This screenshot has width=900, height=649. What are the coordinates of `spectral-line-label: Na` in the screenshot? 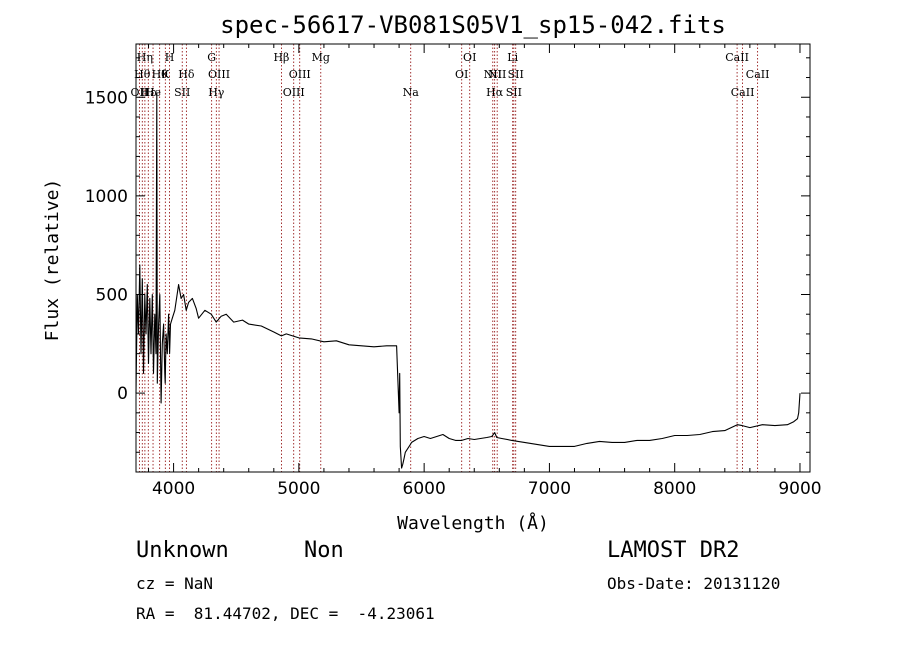 It's located at (411, 92).